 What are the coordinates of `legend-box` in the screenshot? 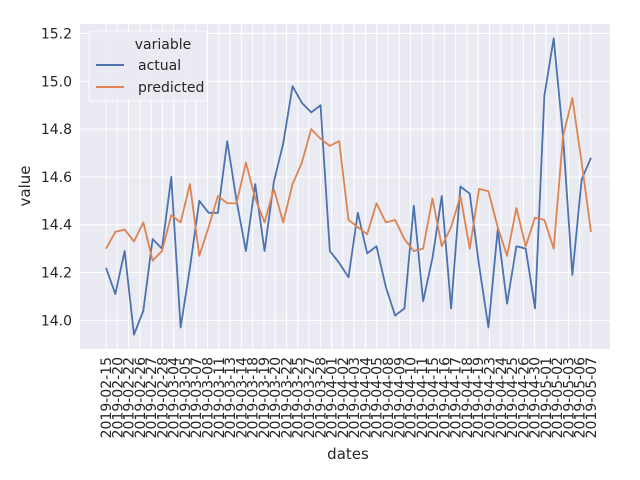 It's located at (148, 66).